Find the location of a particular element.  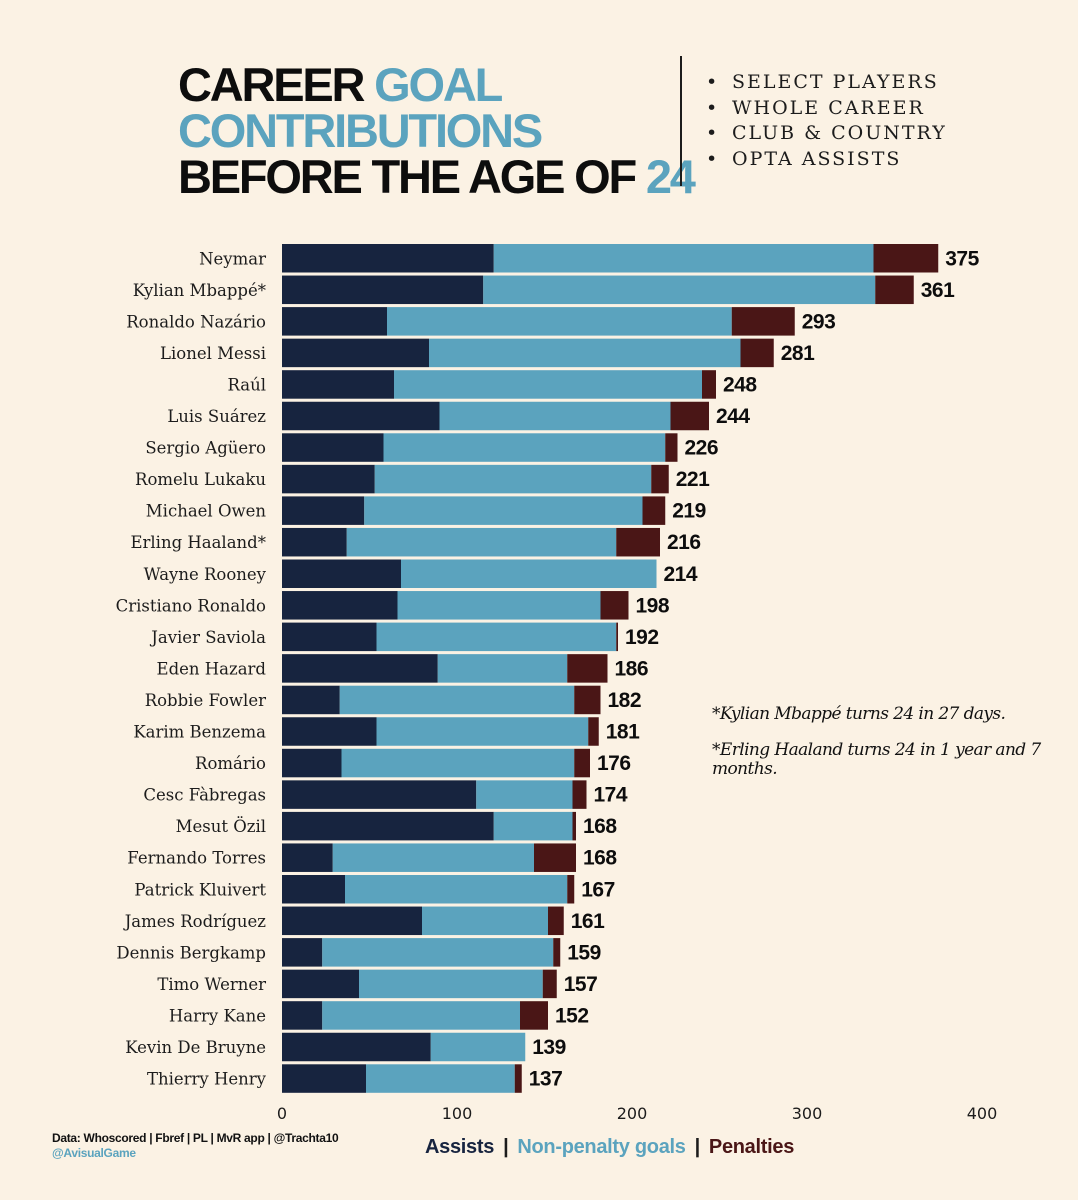

bullet-item: OPTA ASSISTS is located at coordinates (826, 160).